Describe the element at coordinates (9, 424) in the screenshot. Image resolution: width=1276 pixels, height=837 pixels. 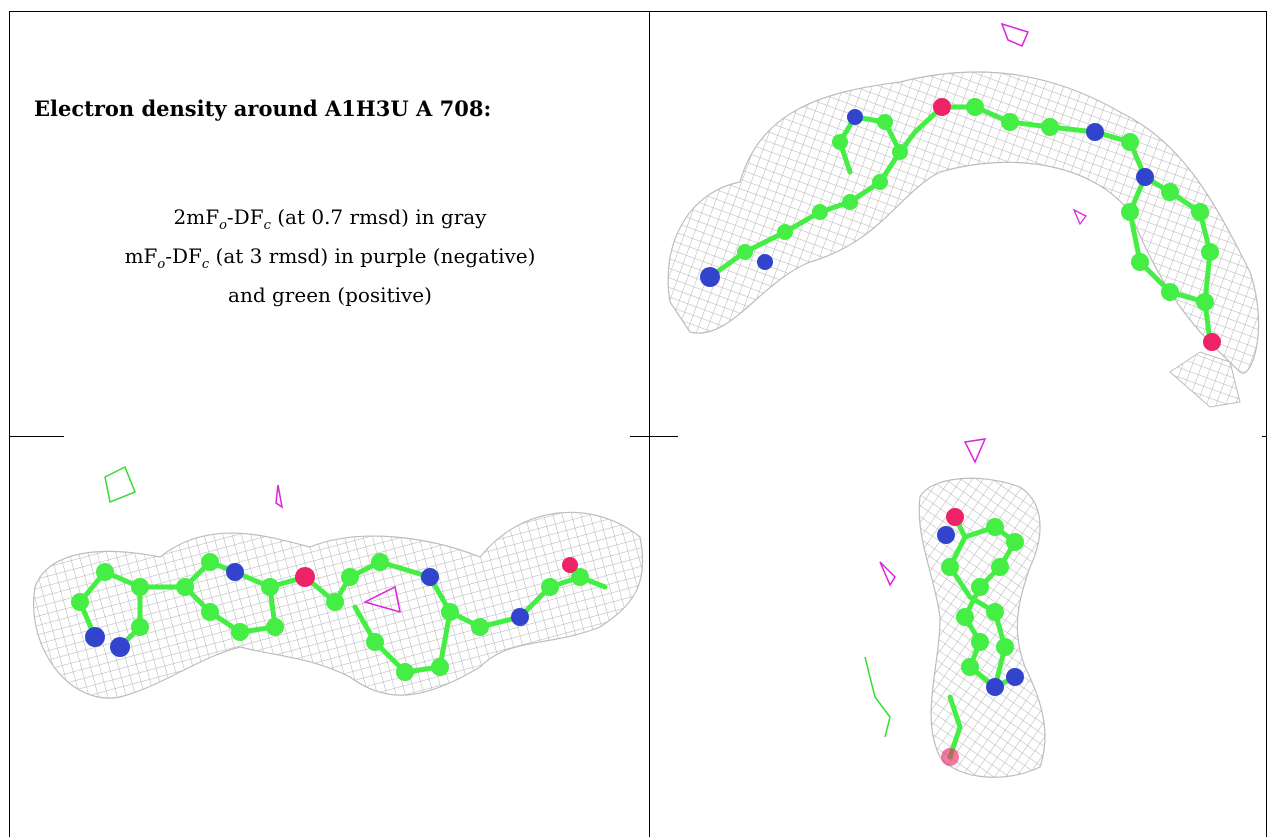
I see `table-border-left` at that location.